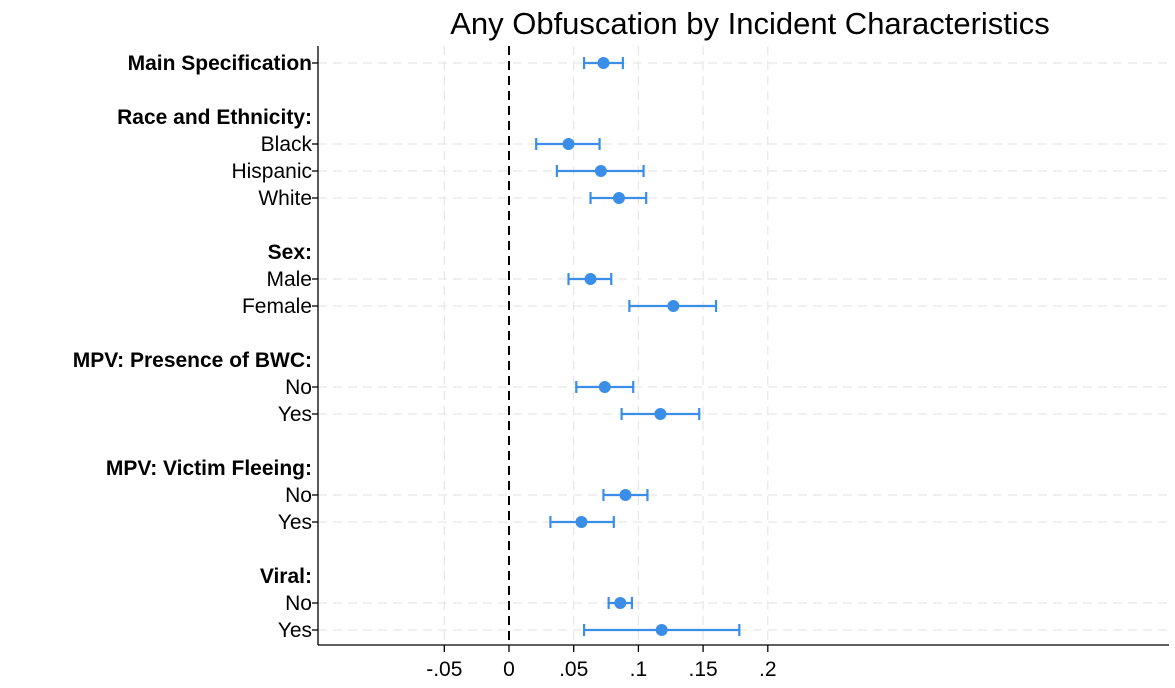  What do you see at coordinates (290, 252) in the screenshot?
I see `group-label: Sex:` at bounding box center [290, 252].